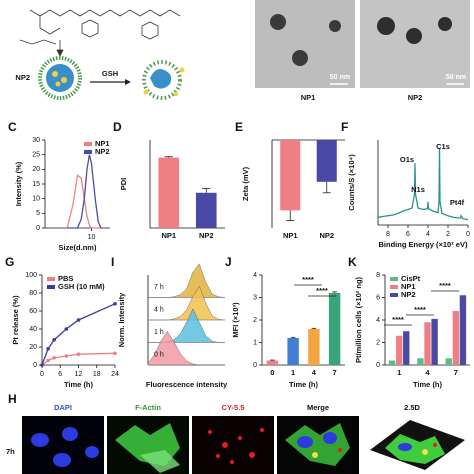  Describe the element at coordinates (418, 189) in the screenshot. I see `annotation: N1s` at that location.